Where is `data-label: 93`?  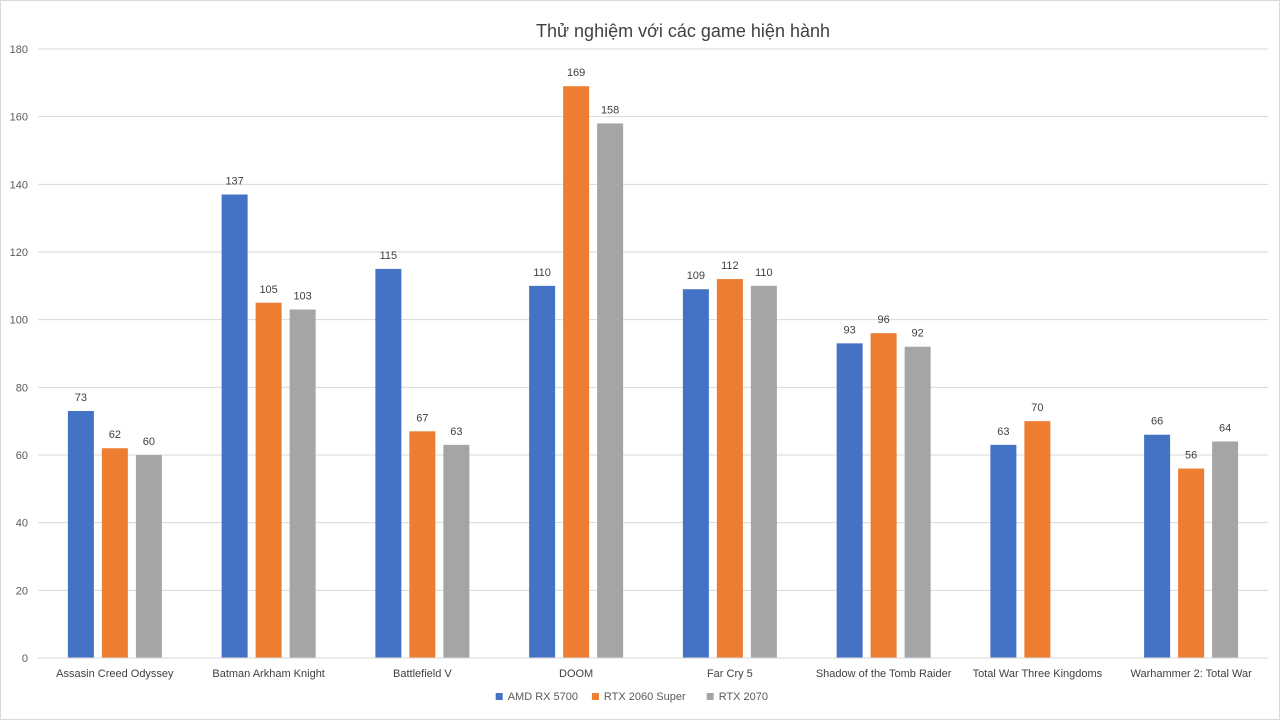 data-label: 93 is located at coordinates (850, 330).